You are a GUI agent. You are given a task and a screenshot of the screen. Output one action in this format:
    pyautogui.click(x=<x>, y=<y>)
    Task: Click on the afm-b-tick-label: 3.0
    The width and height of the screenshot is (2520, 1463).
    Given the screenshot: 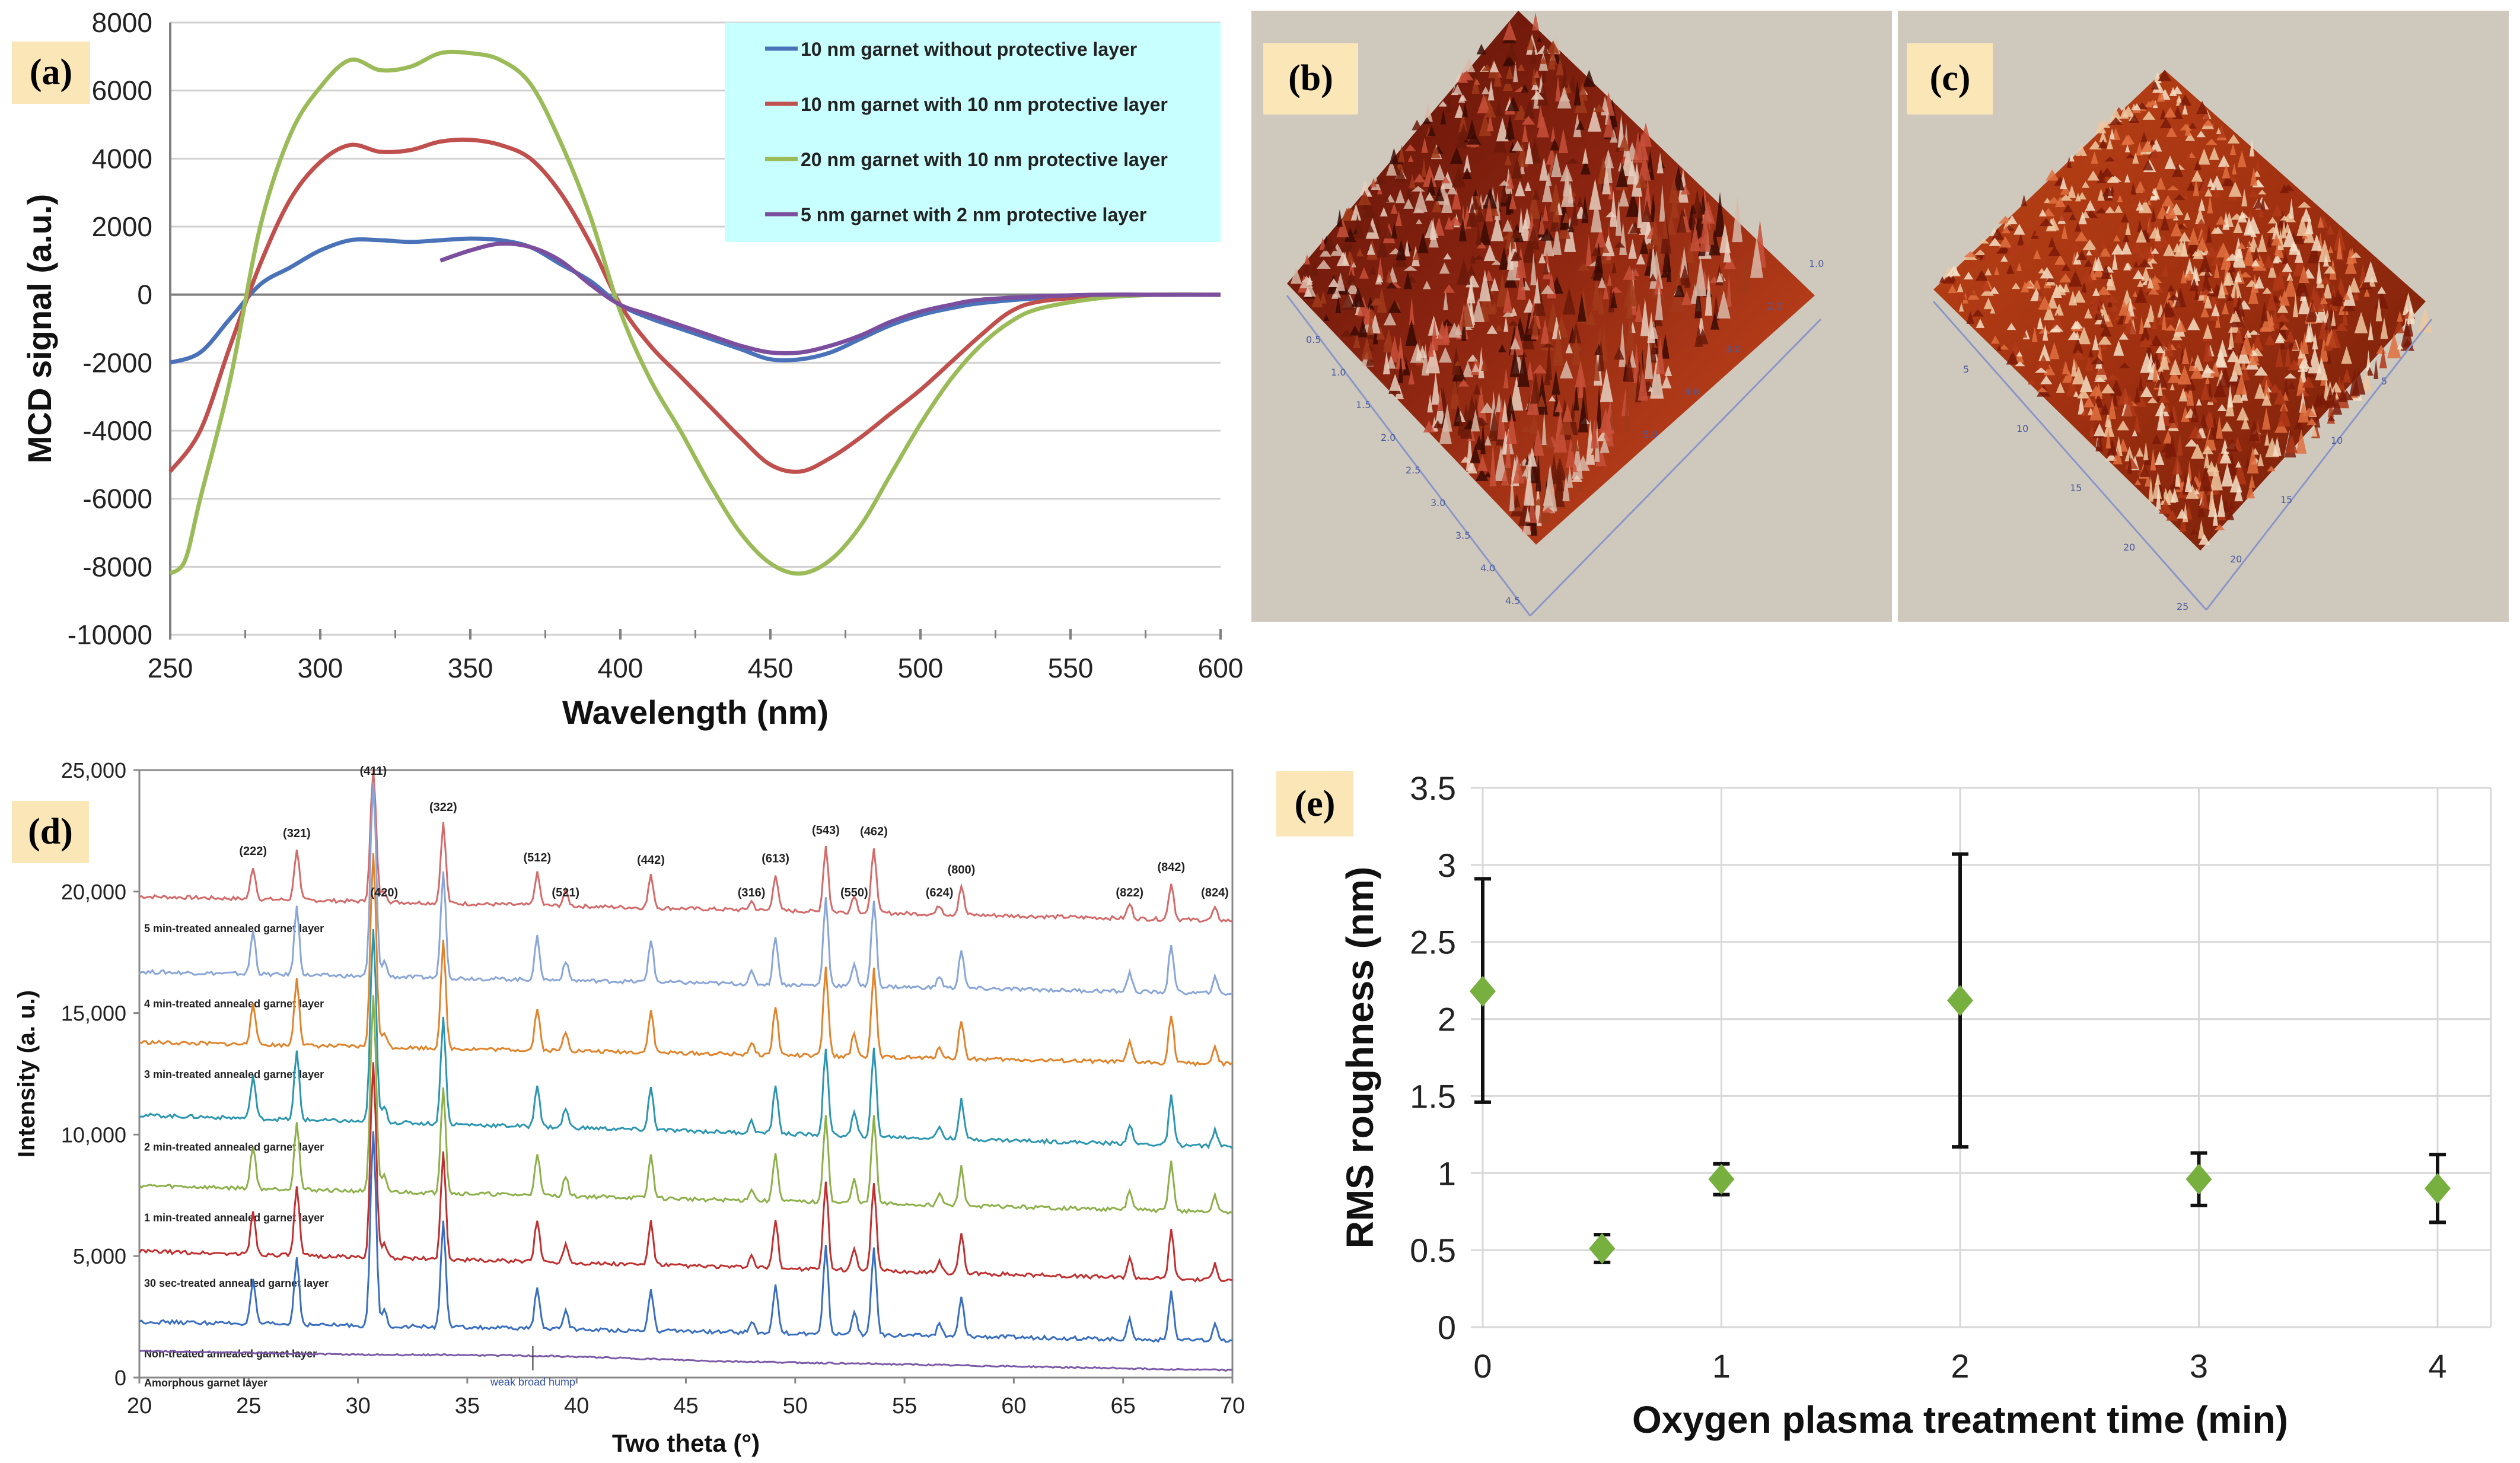 What is the action you would take?
    pyautogui.click(x=1438, y=503)
    